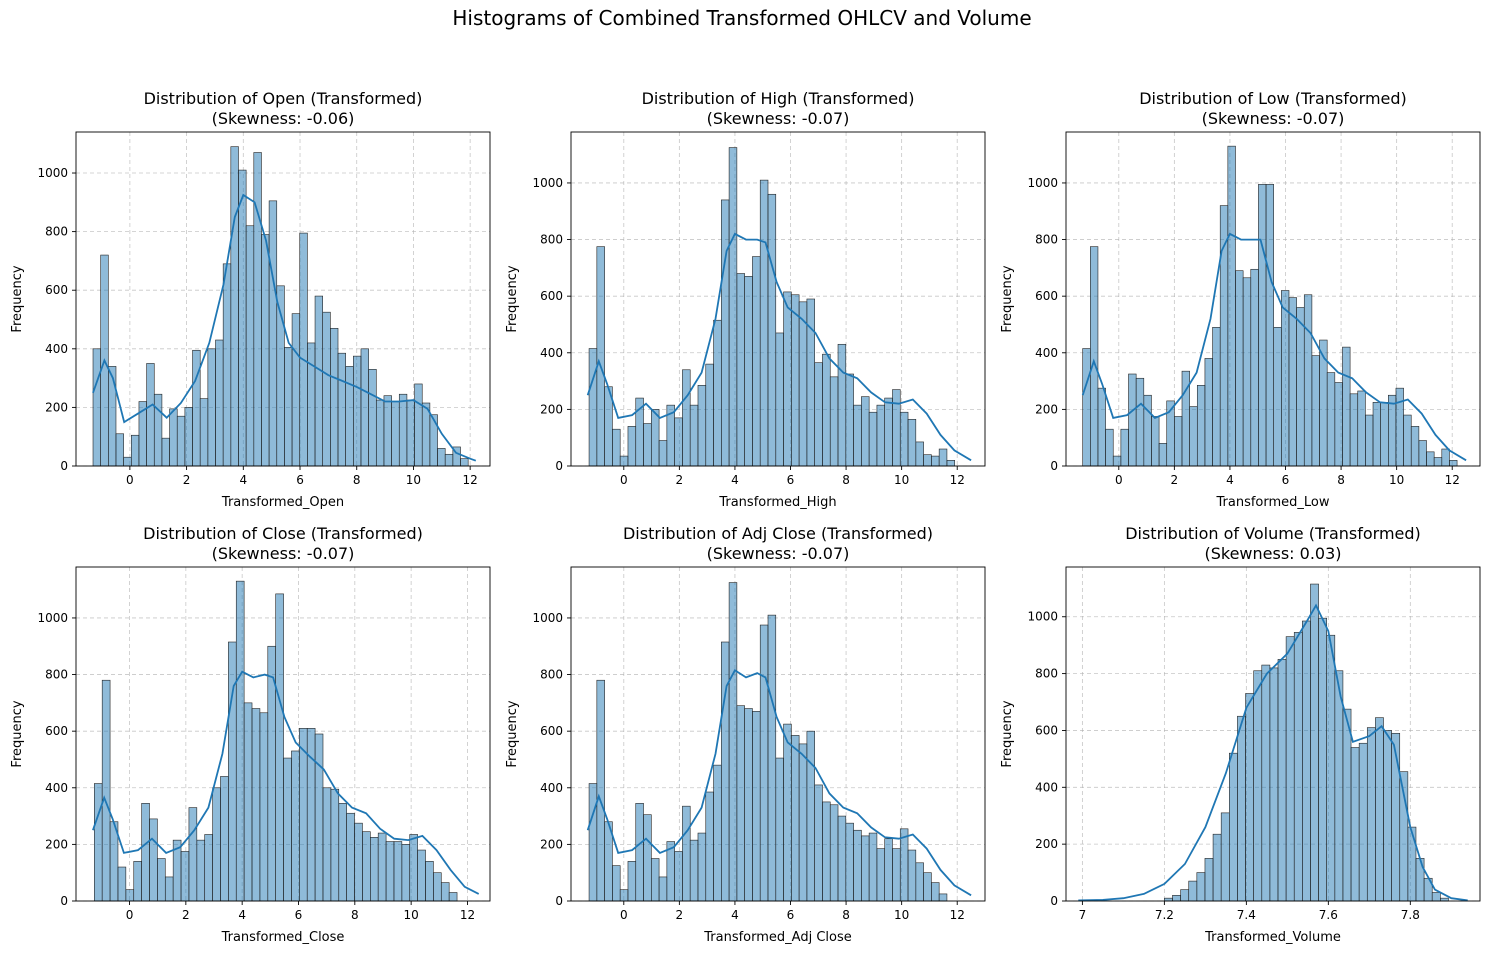 The height and width of the screenshot is (954, 1489). Describe the element at coordinates (283, 118) in the screenshot. I see `chart0-subtitle: (Skewness: -0.06)` at that location.